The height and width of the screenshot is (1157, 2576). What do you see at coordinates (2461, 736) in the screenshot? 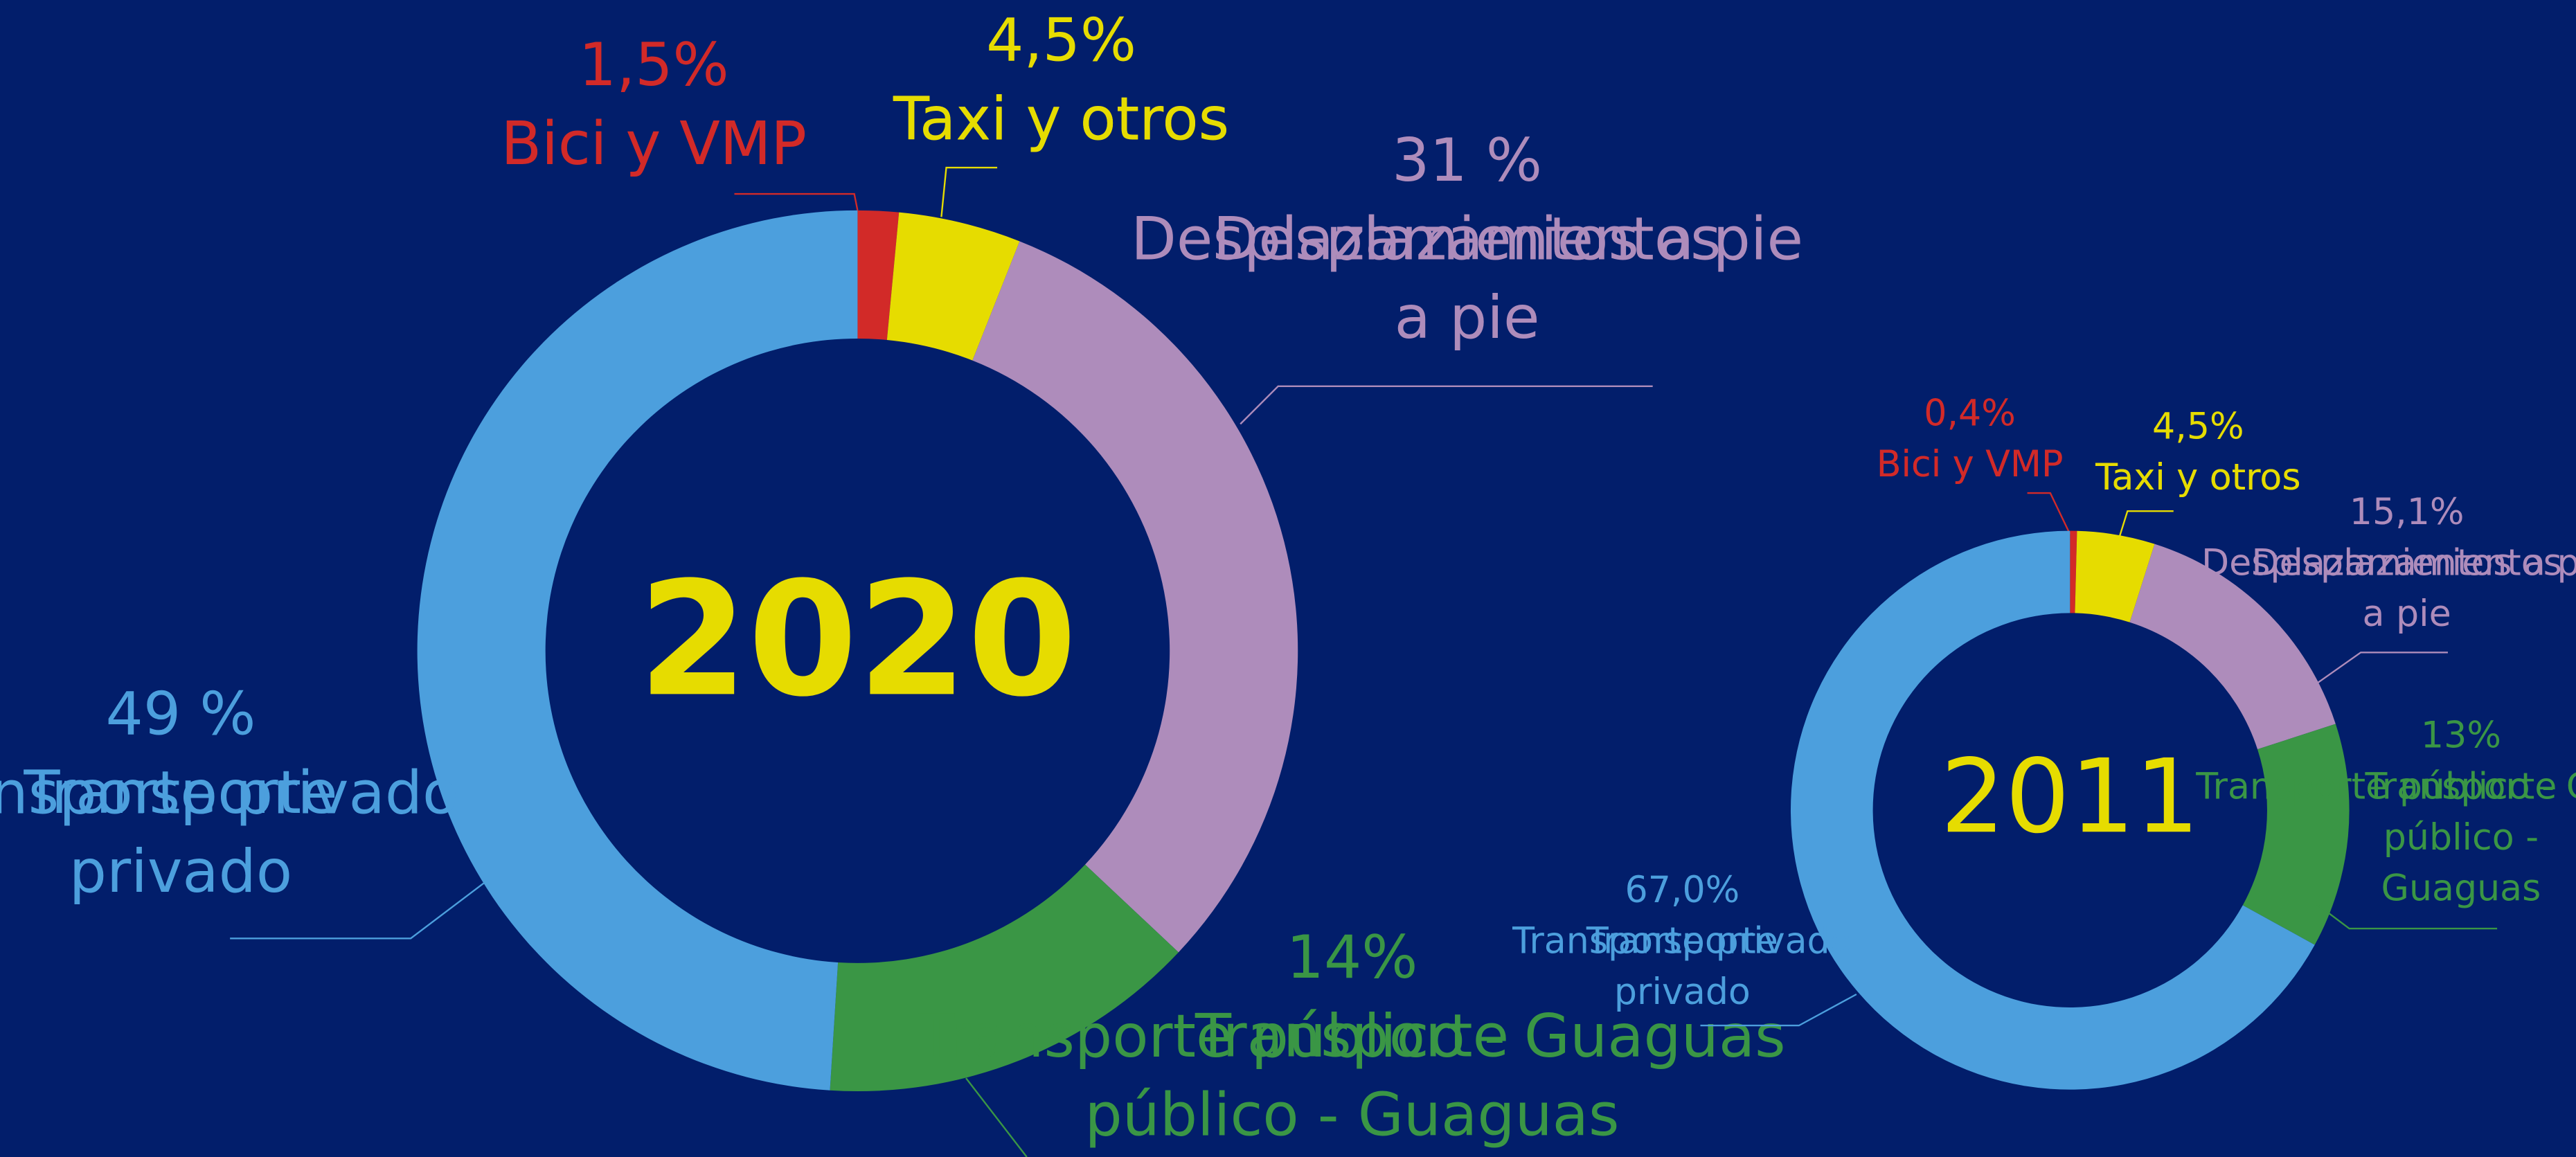
I see `value-label: 13%` at bounding box center [2461, 736].